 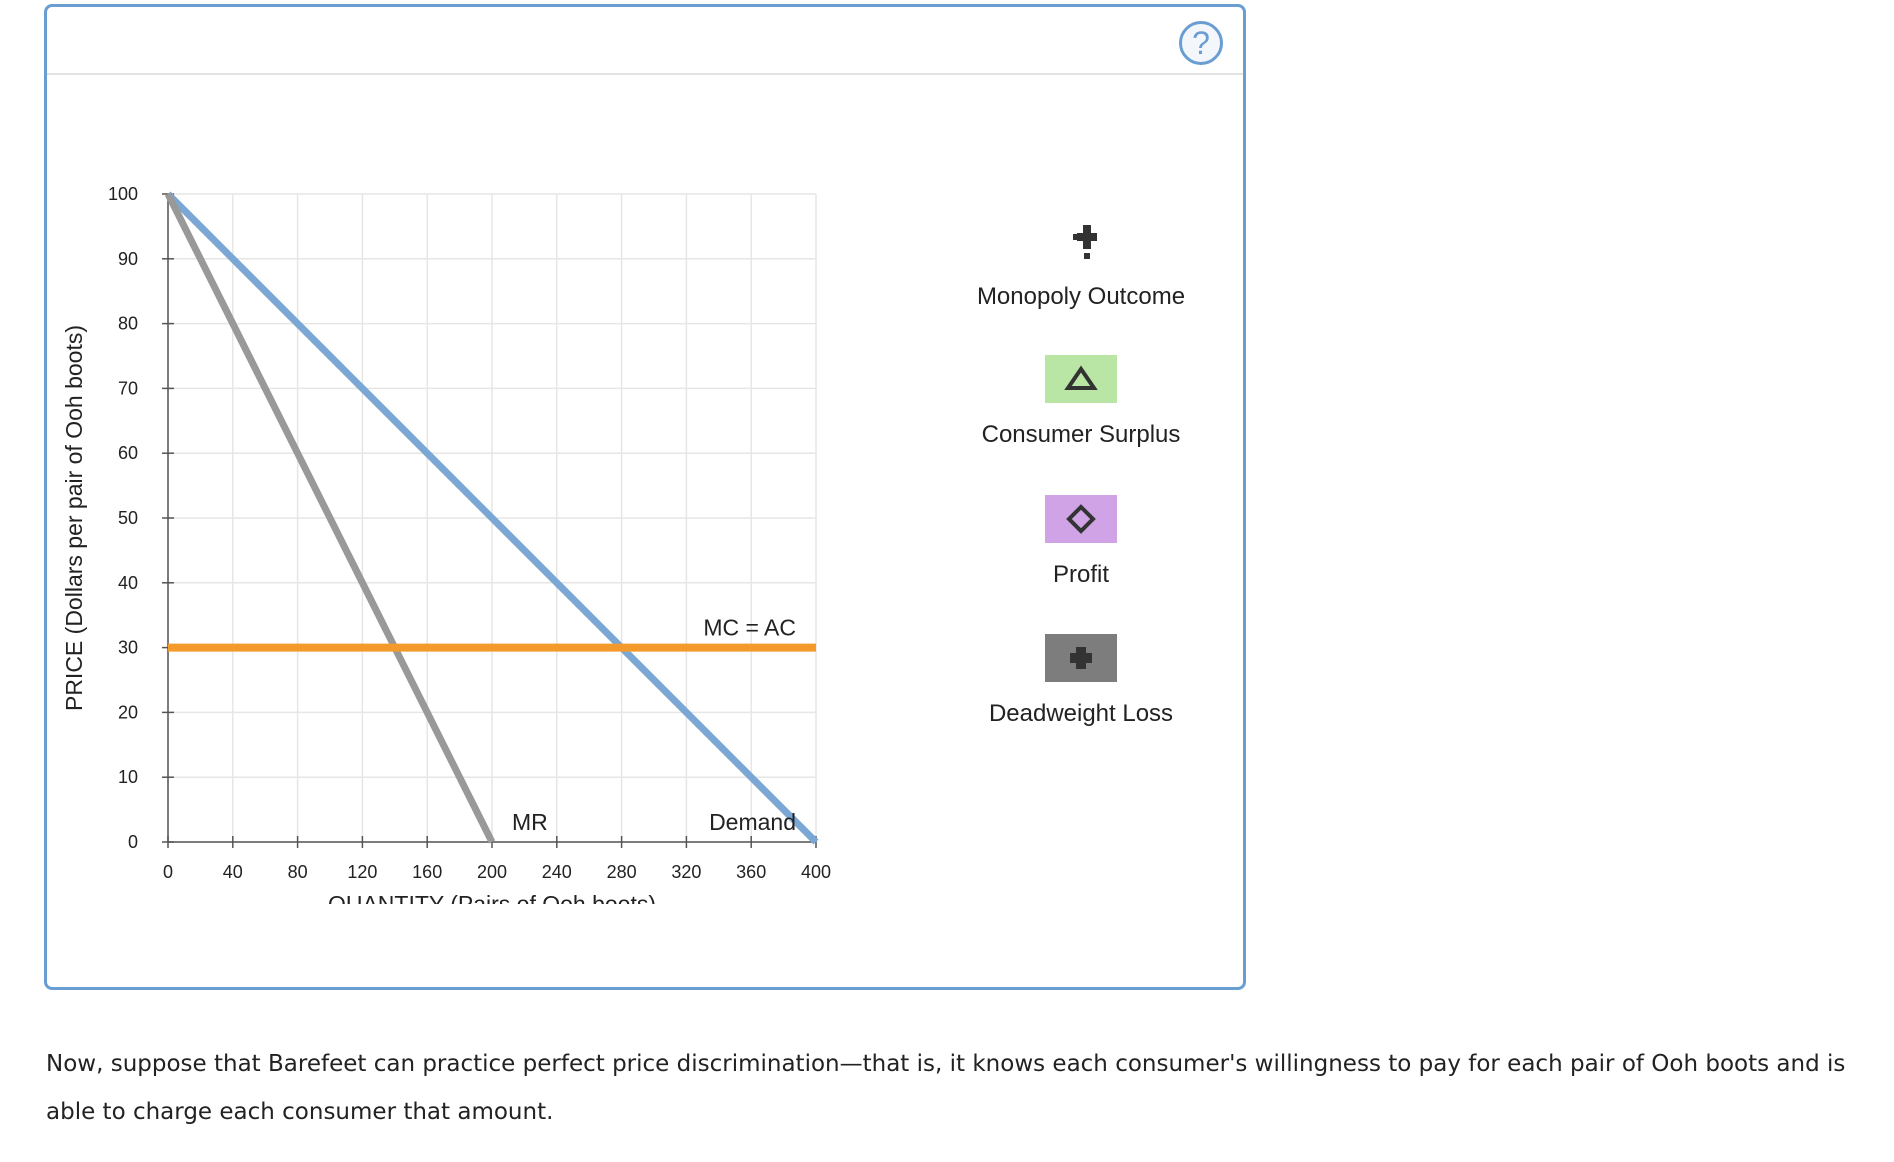 I want to click on y-tick-label: 100, so click(x=123, y=194).